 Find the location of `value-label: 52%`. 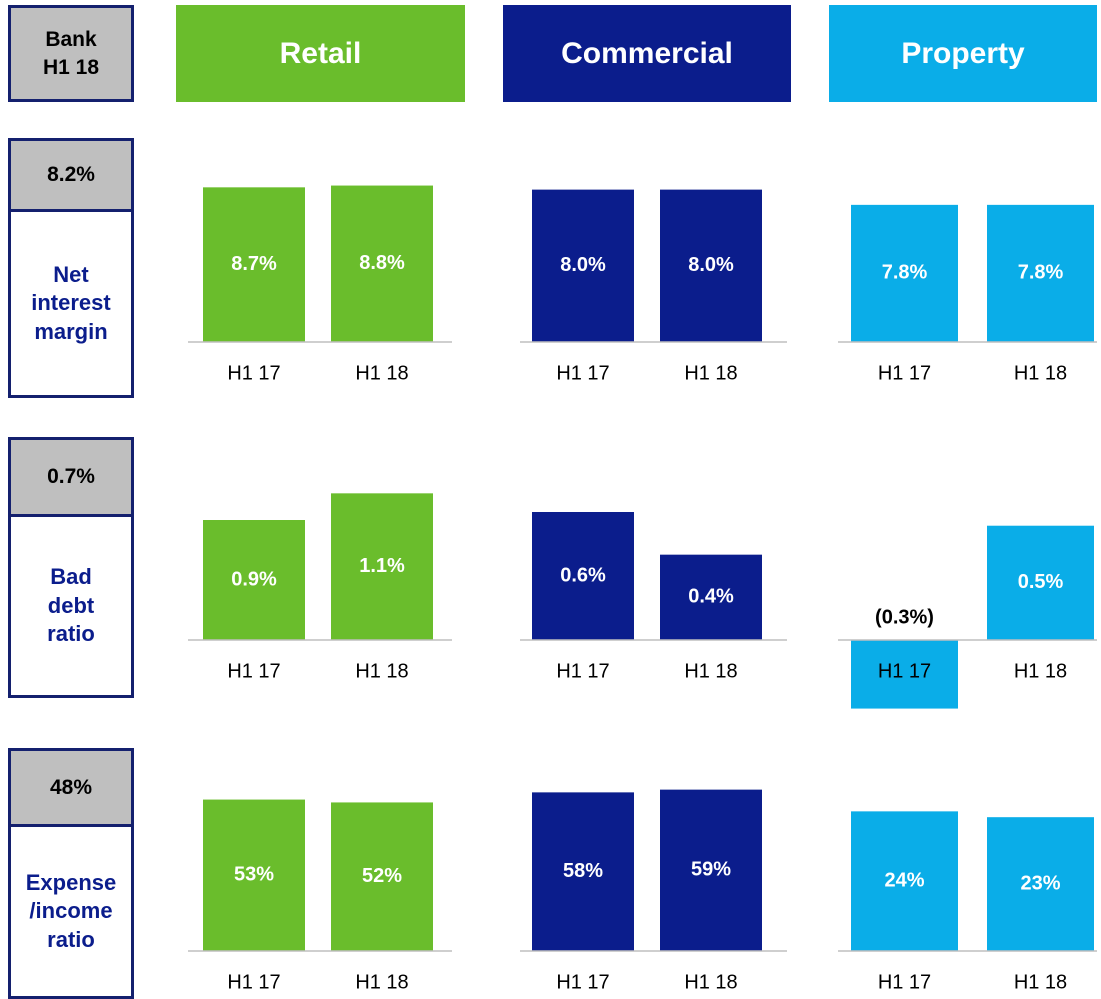

value-label: 52% is located at coordinates (382, 876).